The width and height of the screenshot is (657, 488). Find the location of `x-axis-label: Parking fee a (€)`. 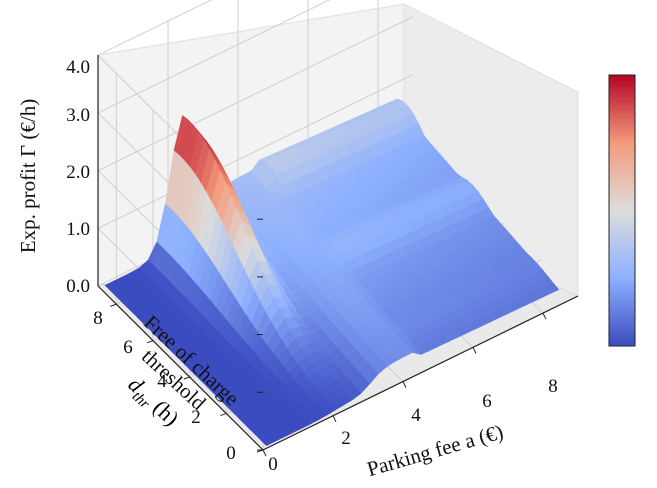

x-axis-label: Parking fee a (€) is located at coordinates (435, 450).